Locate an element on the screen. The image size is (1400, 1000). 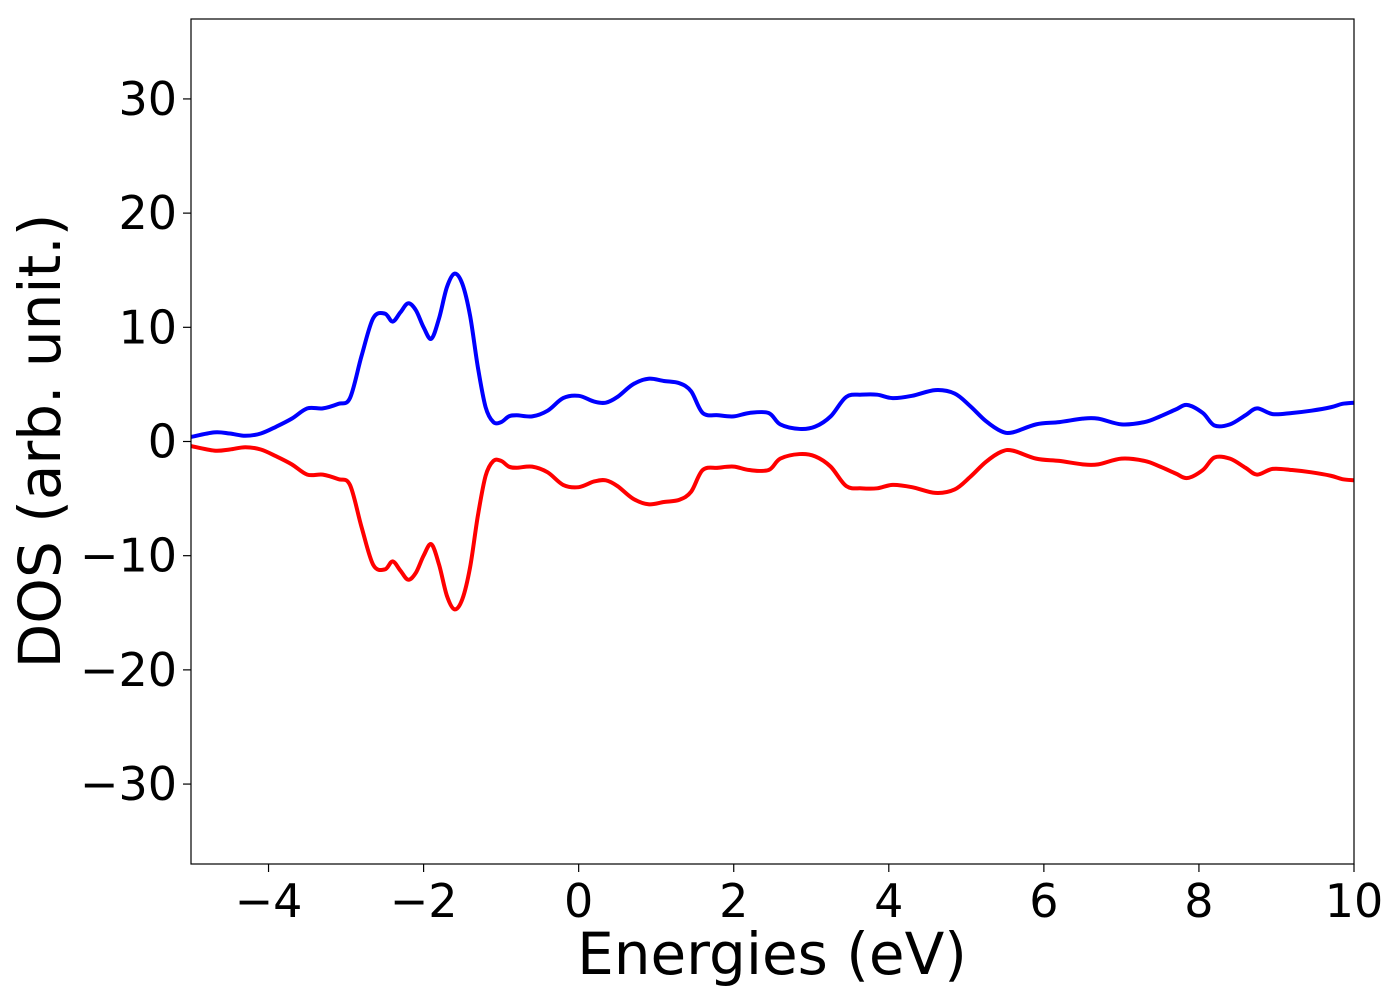
x-tick-label: −2 is located at coordinates (424, 901).